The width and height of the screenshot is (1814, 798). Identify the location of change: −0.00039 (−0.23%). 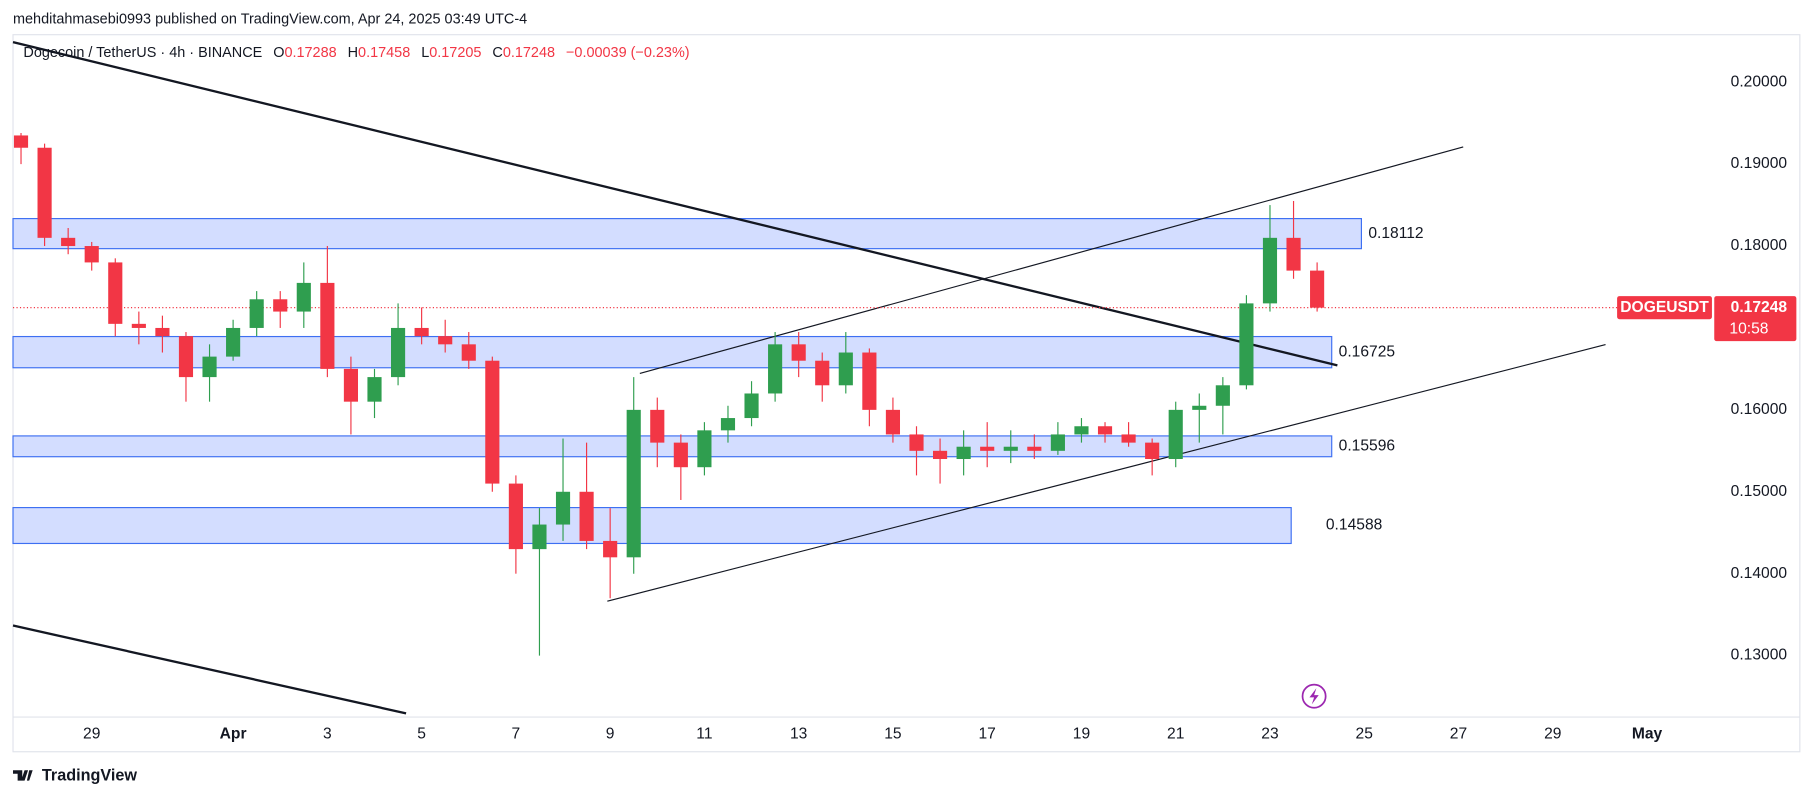
(628, 53).